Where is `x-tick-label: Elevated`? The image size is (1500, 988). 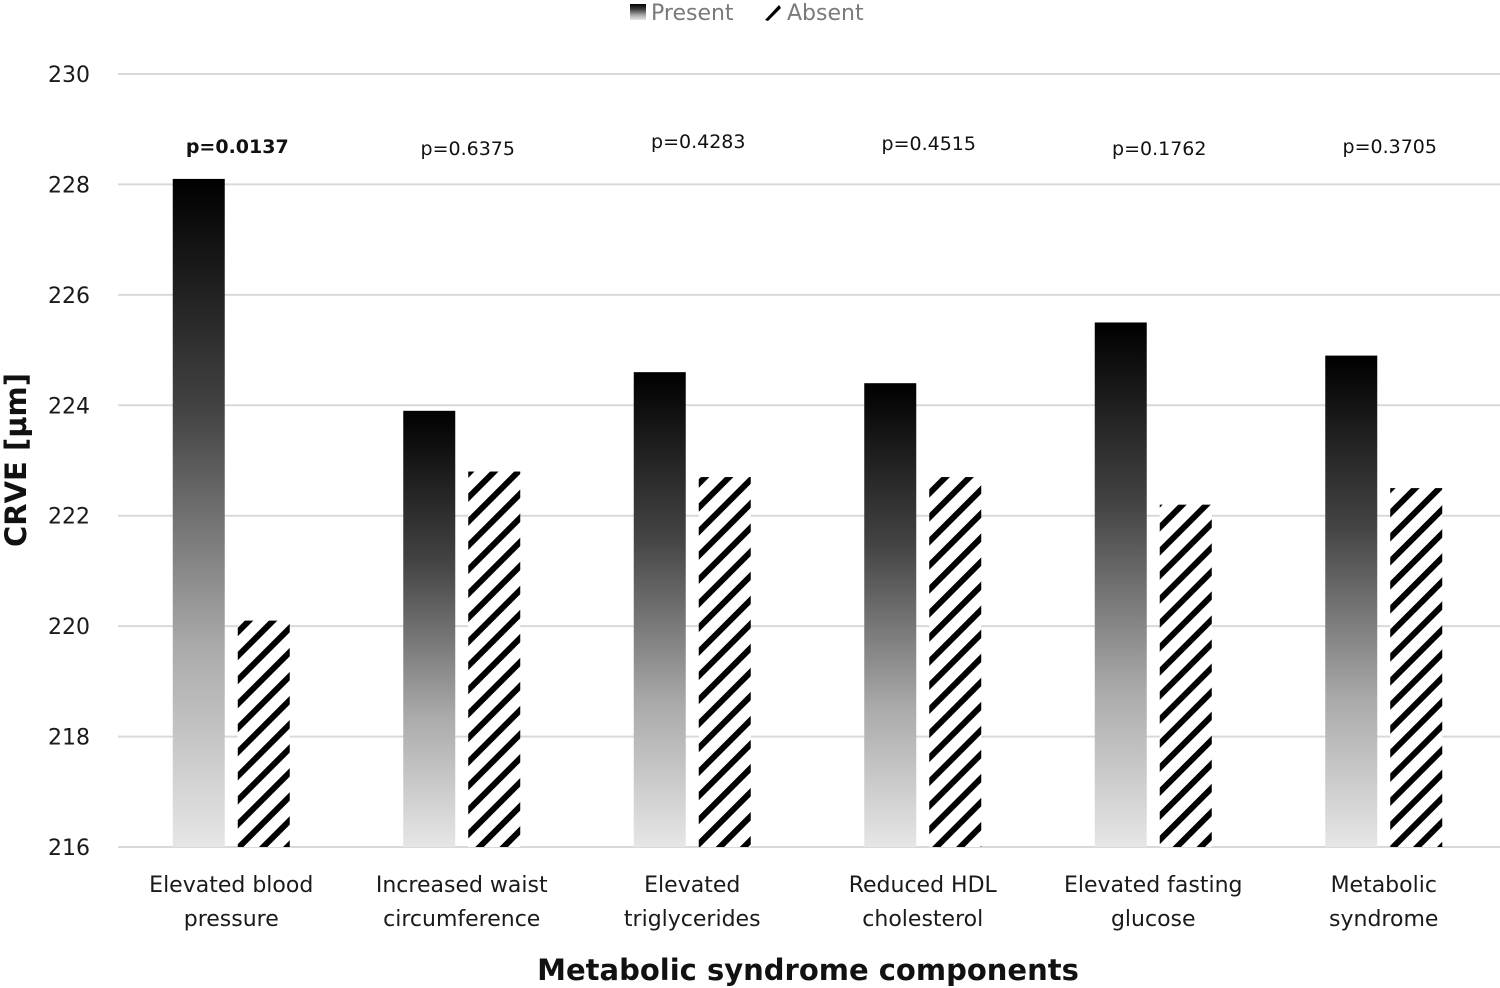
x-tick-label: Elevated is located at coordinates (692, 885).